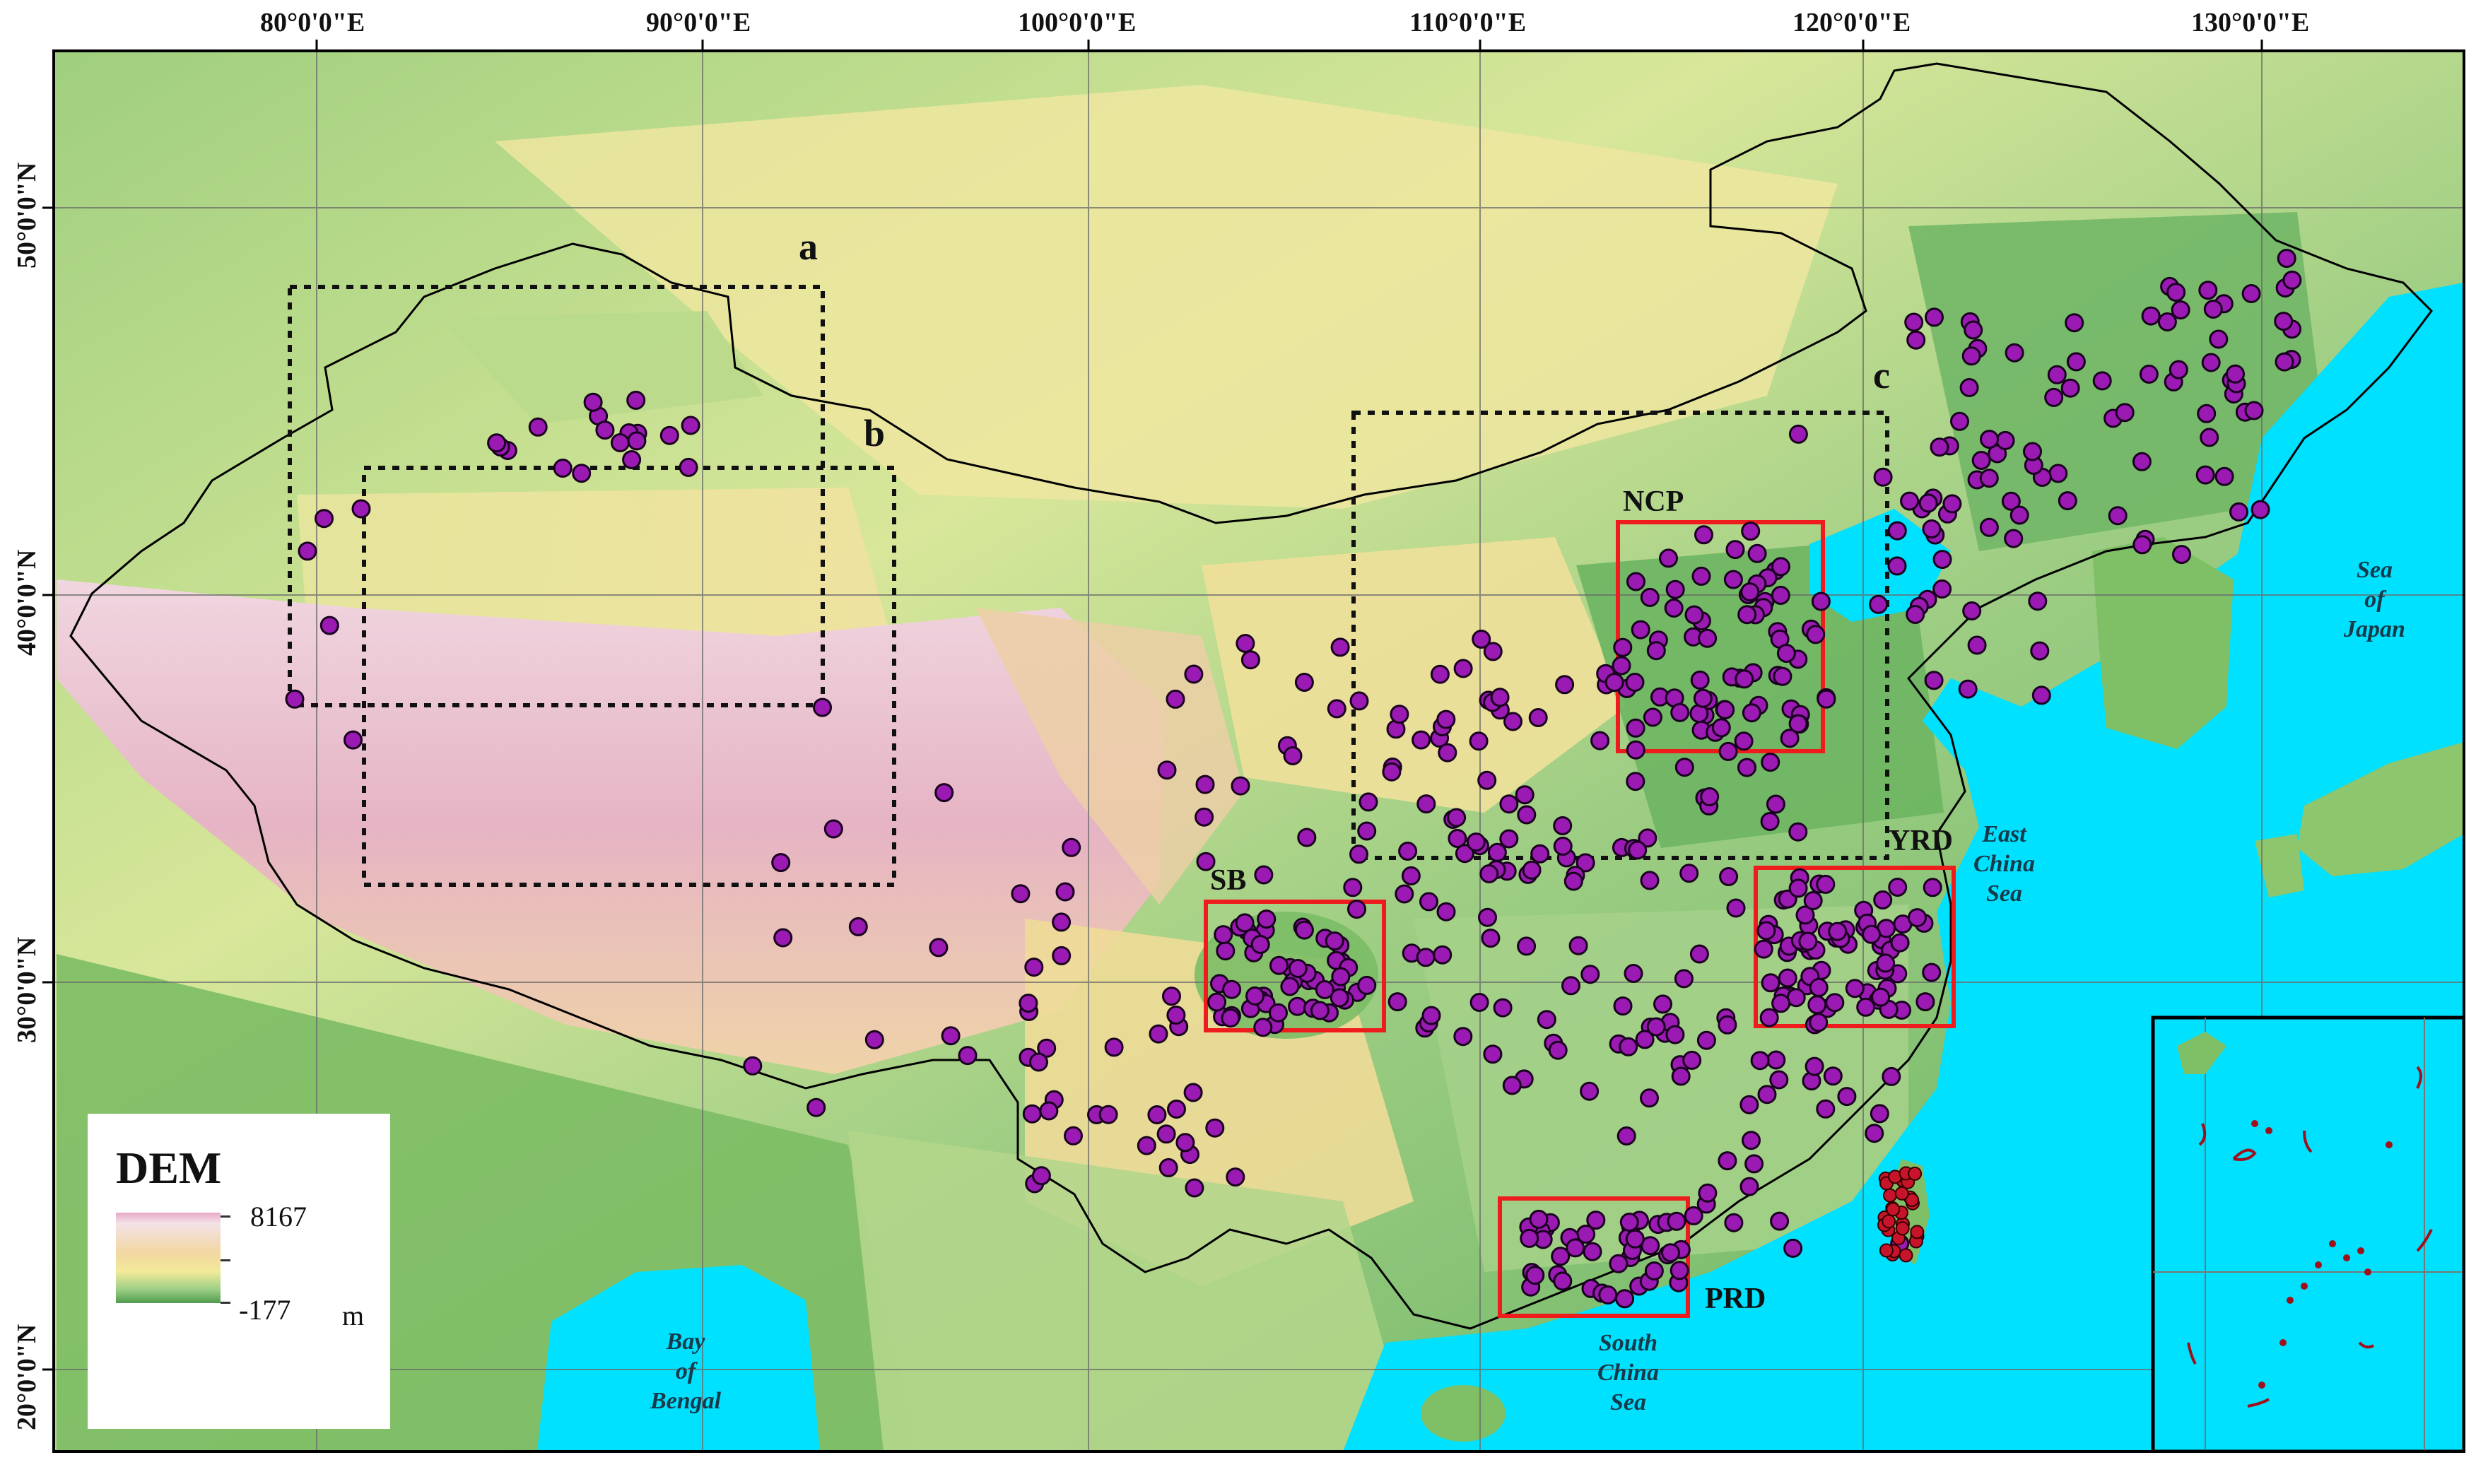 The image size is (2488, 1484). Describe the element at coordinates (1921, 841) in the screenshot. I see `region-label-yrd: YRD` at that location.